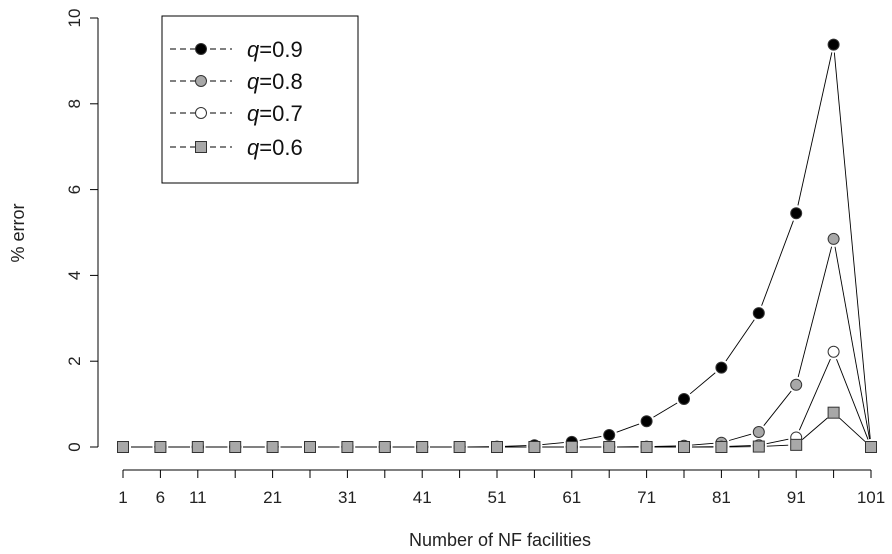 The height and width of the screenshot is (554, 892). What do you see at coordinates (236, 113) in the screenshot?
I see `legend-item-2: q=0.7` at bounding box center [236, 113].